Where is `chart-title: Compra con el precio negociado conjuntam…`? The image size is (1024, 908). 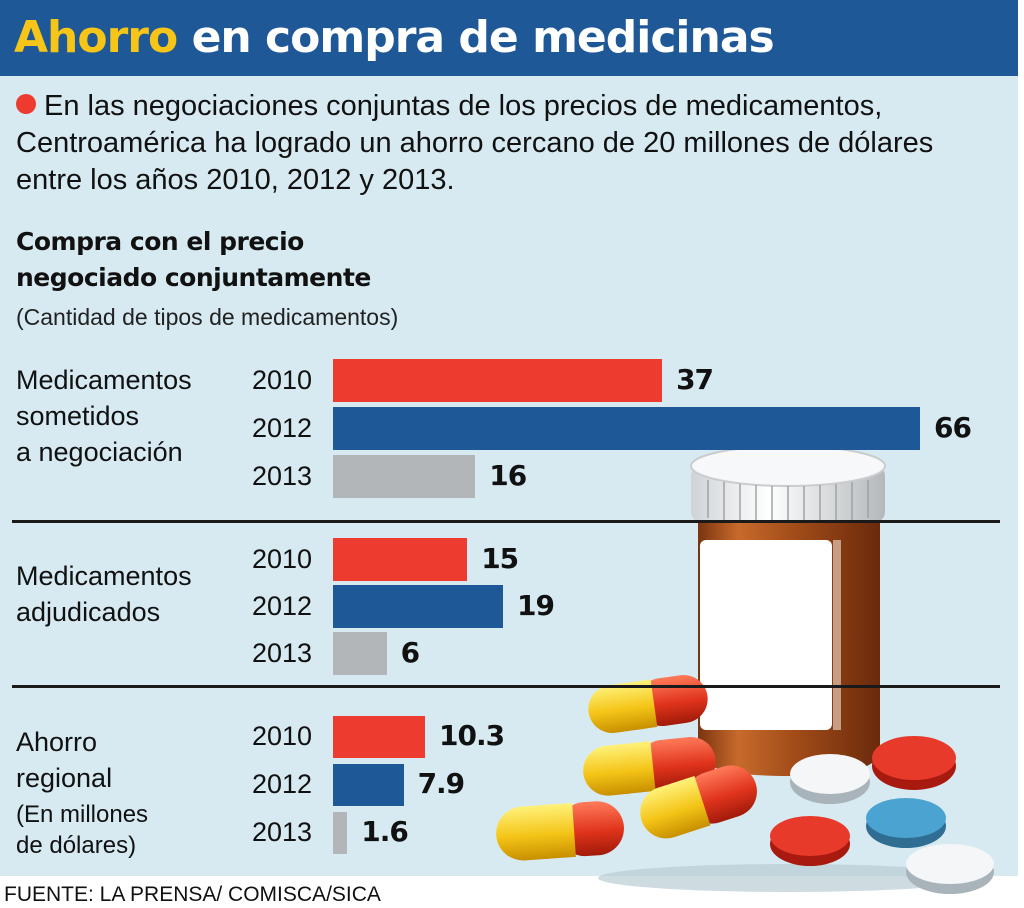
chart-title: Compra con el precio negociado conjuntam… is located at coordinates (193, 260).